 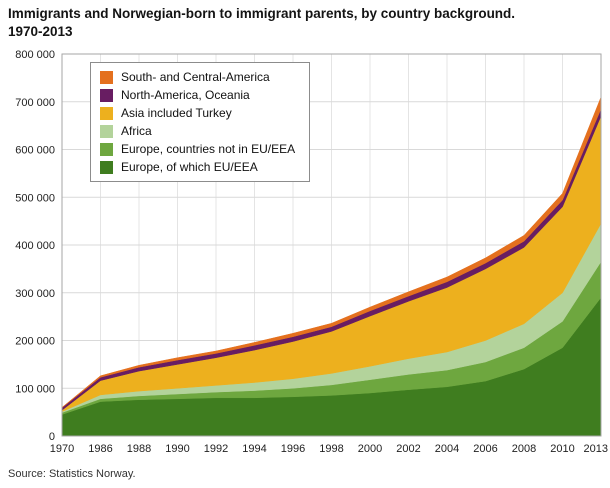 What do you see at coordinates (370, 449) in the screenshot?
I see `x-tick-label: 2000` at bounding box center [370, 449].